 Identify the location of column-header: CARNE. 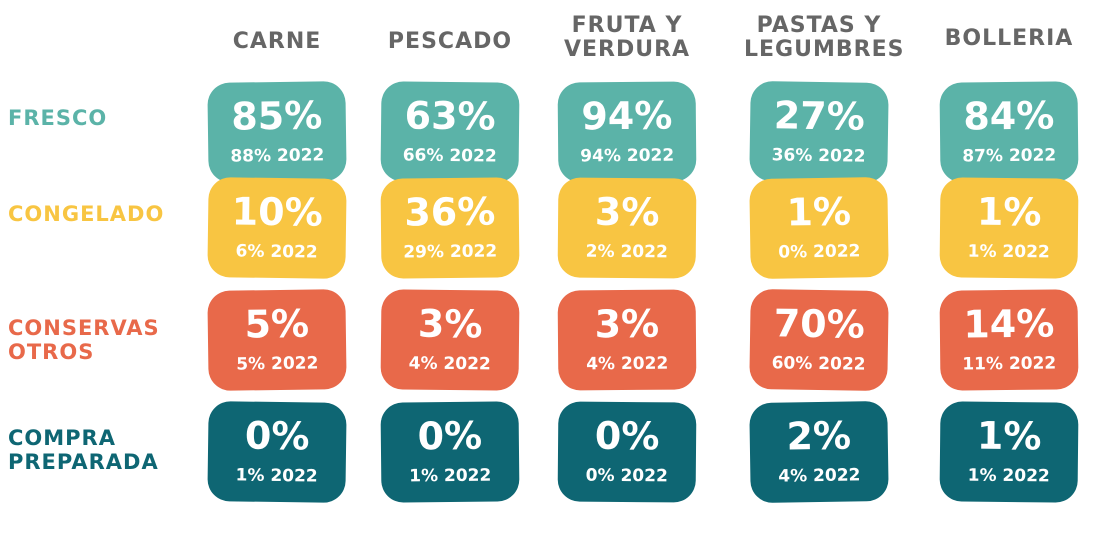
(277, 41).